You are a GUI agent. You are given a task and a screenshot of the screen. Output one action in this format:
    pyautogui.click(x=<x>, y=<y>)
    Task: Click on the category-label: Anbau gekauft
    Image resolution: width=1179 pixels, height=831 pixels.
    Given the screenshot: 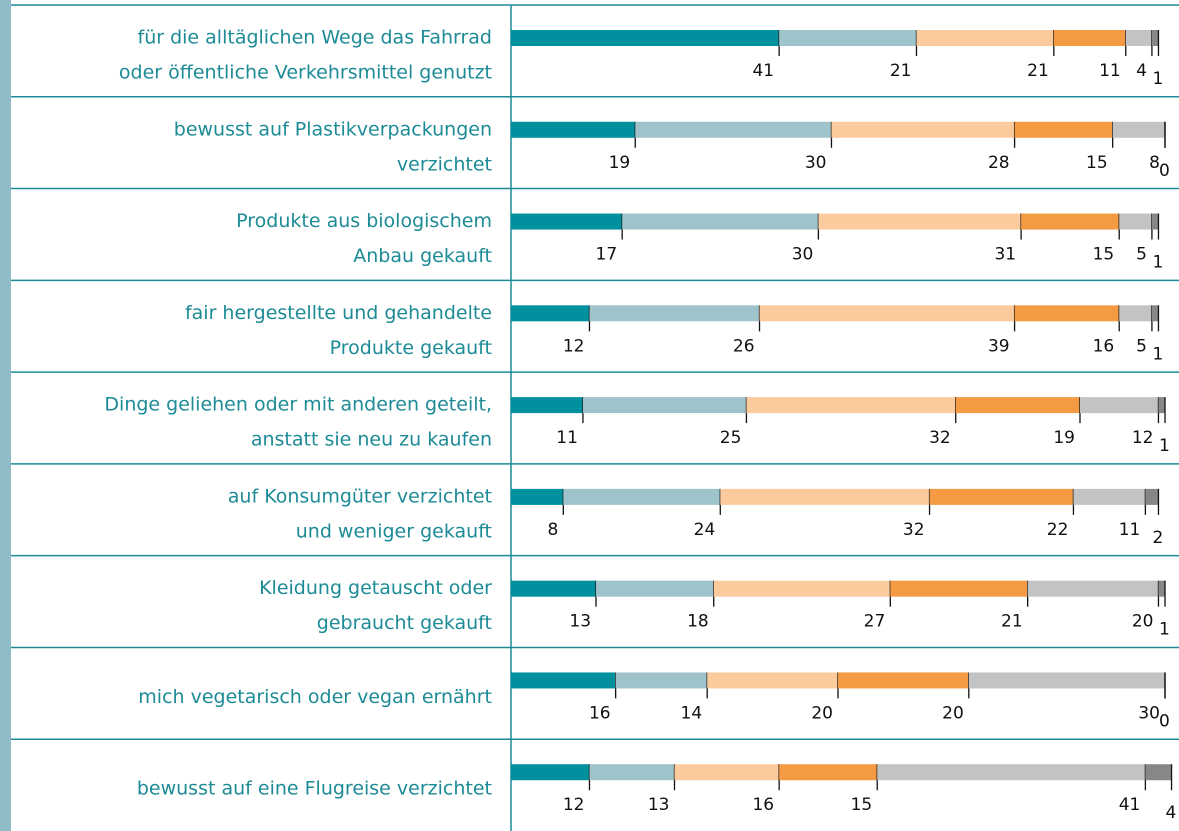 What is the action you would take?
    pyautogui.click(x=422, y=256)
    